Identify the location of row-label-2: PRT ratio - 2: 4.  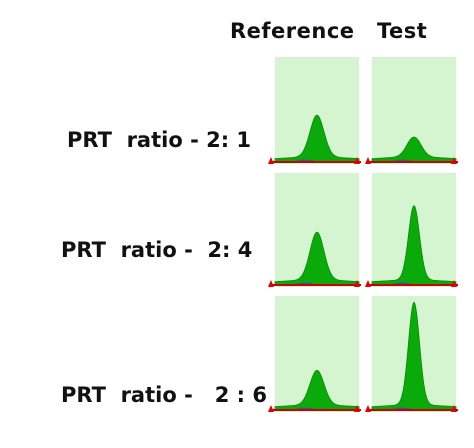
(157, 250).